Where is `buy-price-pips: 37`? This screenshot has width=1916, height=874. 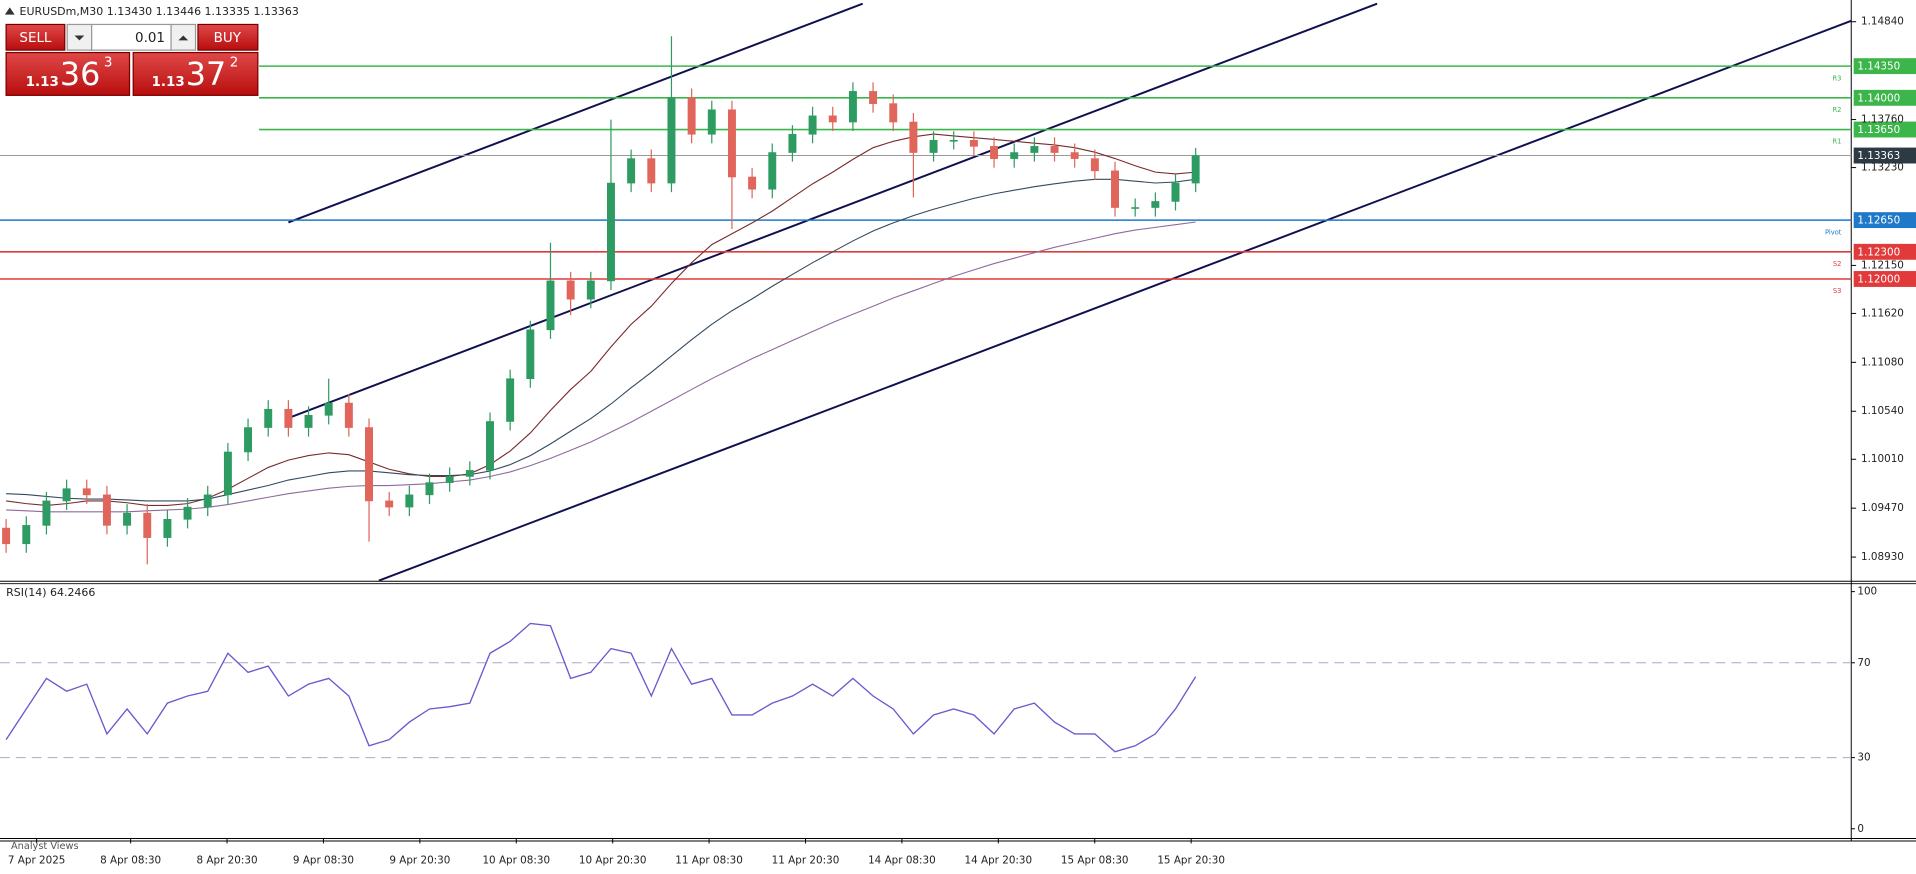
buy-price-pips: 37 is located at coordinates (206, 75).